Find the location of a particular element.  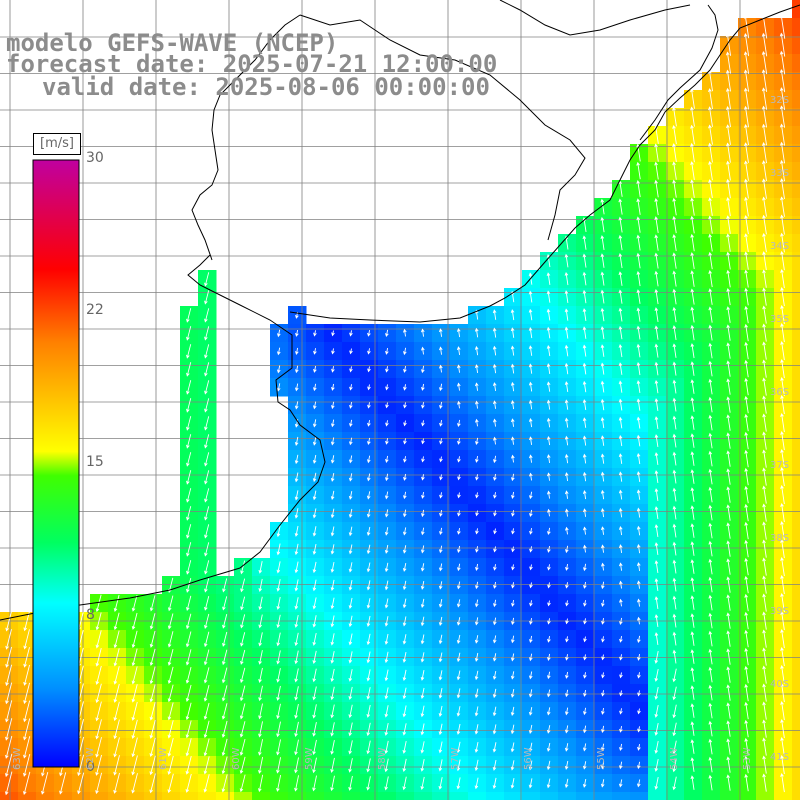

lat-label: 34S is located at coordinates (780, 246).